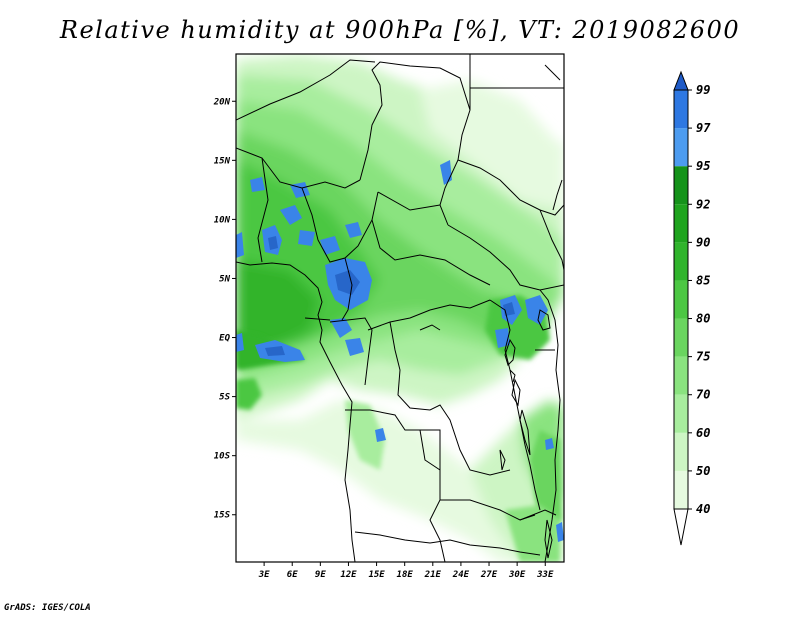 Image resolution: width=800 pixels, height=618 pixels. Describe the element at coordinates (703, 319) in the screenshot. I see `colorbar-label: 80` at that location.